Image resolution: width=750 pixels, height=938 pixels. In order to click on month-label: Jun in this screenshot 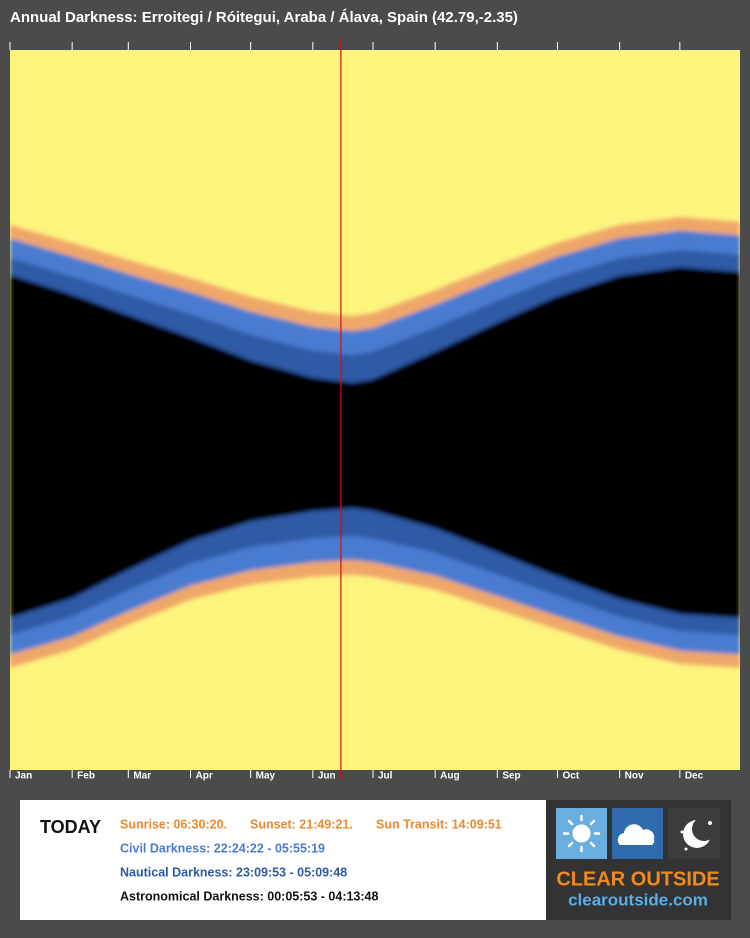, I will do `click(327, 776)`.